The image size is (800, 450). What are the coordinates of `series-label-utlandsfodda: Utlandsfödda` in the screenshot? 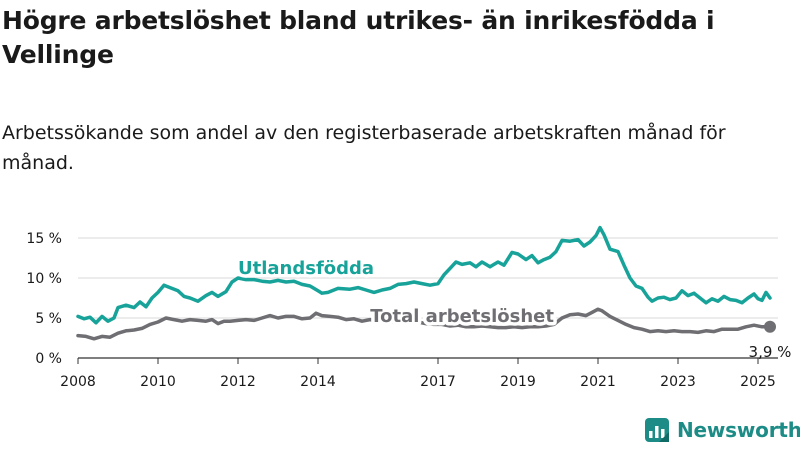 It's located at (306, 268).